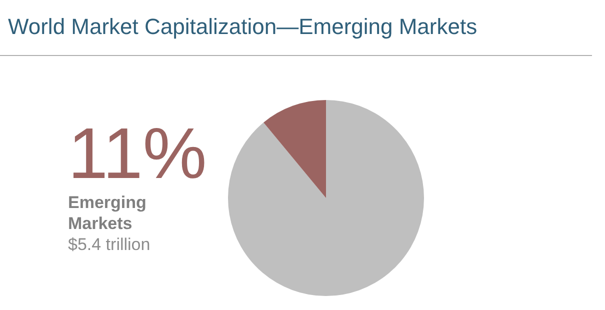  What do you see at coordinates (110, 244) in the screenshot?
I see `text: $5.4 trillion` at bounding box center [110, 244].